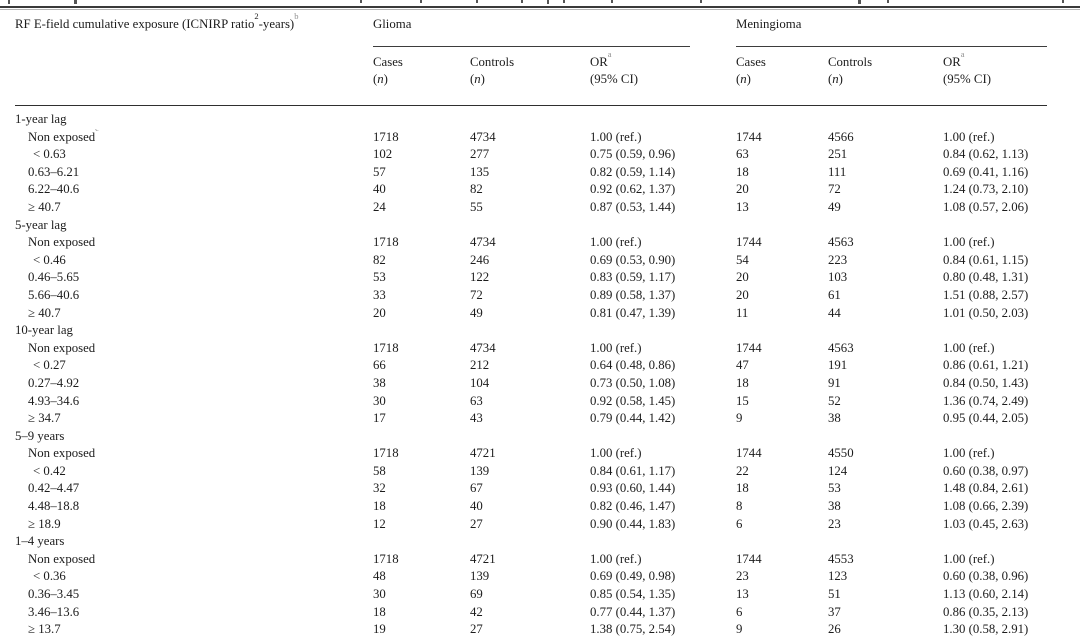  Describe the element at coordinates (633, 418) in the screenshot. I see `cell-glioma-or: 0.79 (0.44, 1.42)` at that location.